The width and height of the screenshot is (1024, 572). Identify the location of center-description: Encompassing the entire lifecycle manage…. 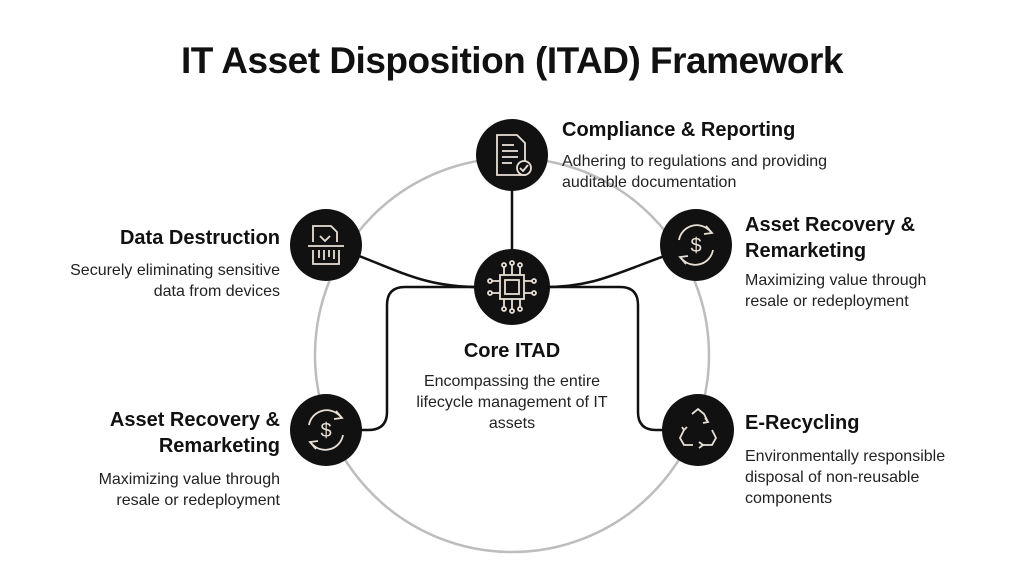
(512, 402).